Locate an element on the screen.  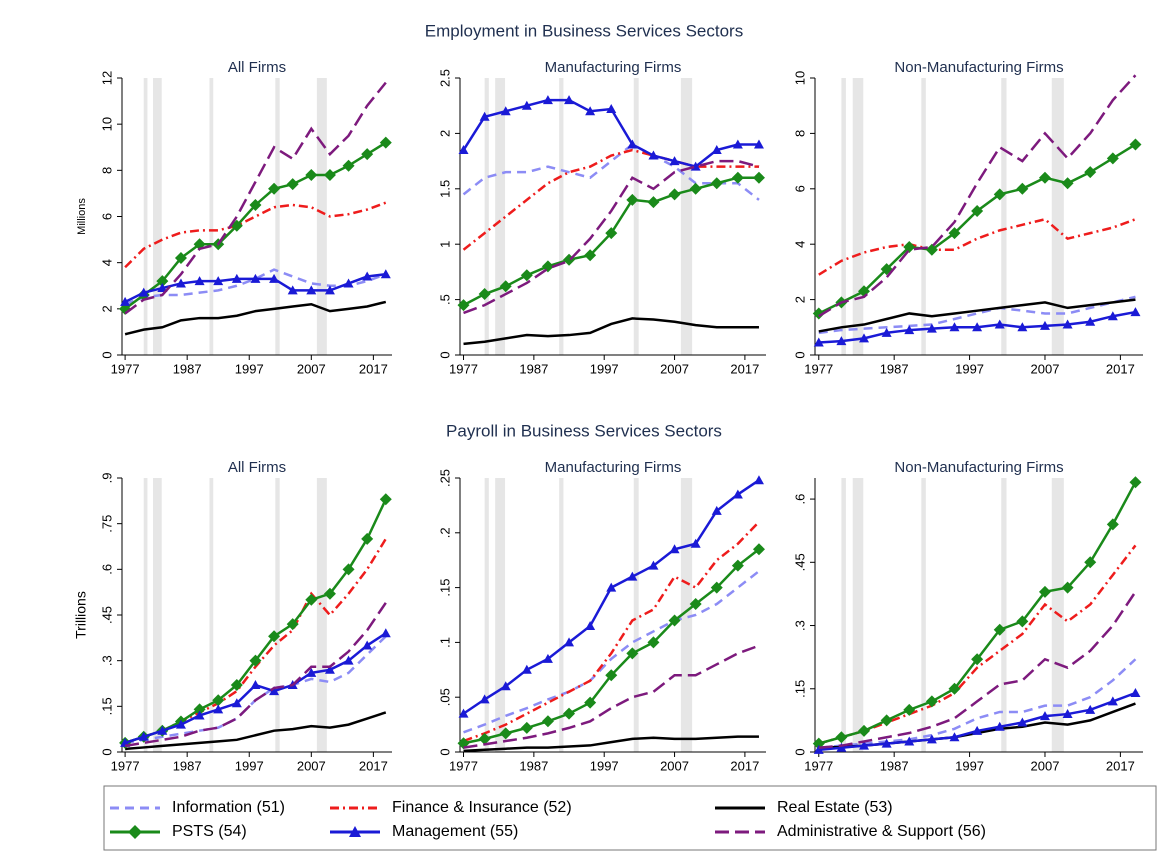
y-tick-label: 1 is located at coordinates (444, 244).